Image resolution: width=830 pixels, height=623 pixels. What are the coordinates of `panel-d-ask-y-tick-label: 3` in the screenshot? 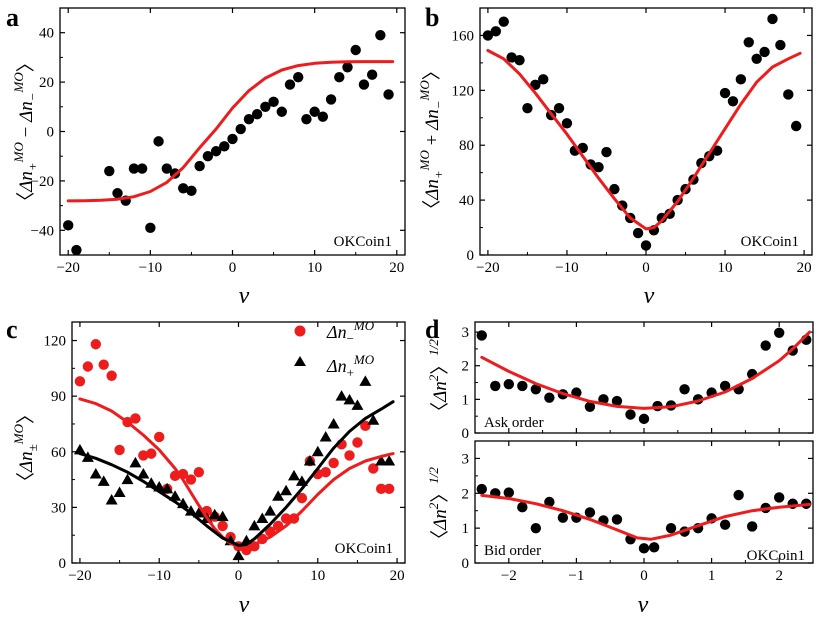 It's located at (466, 333).